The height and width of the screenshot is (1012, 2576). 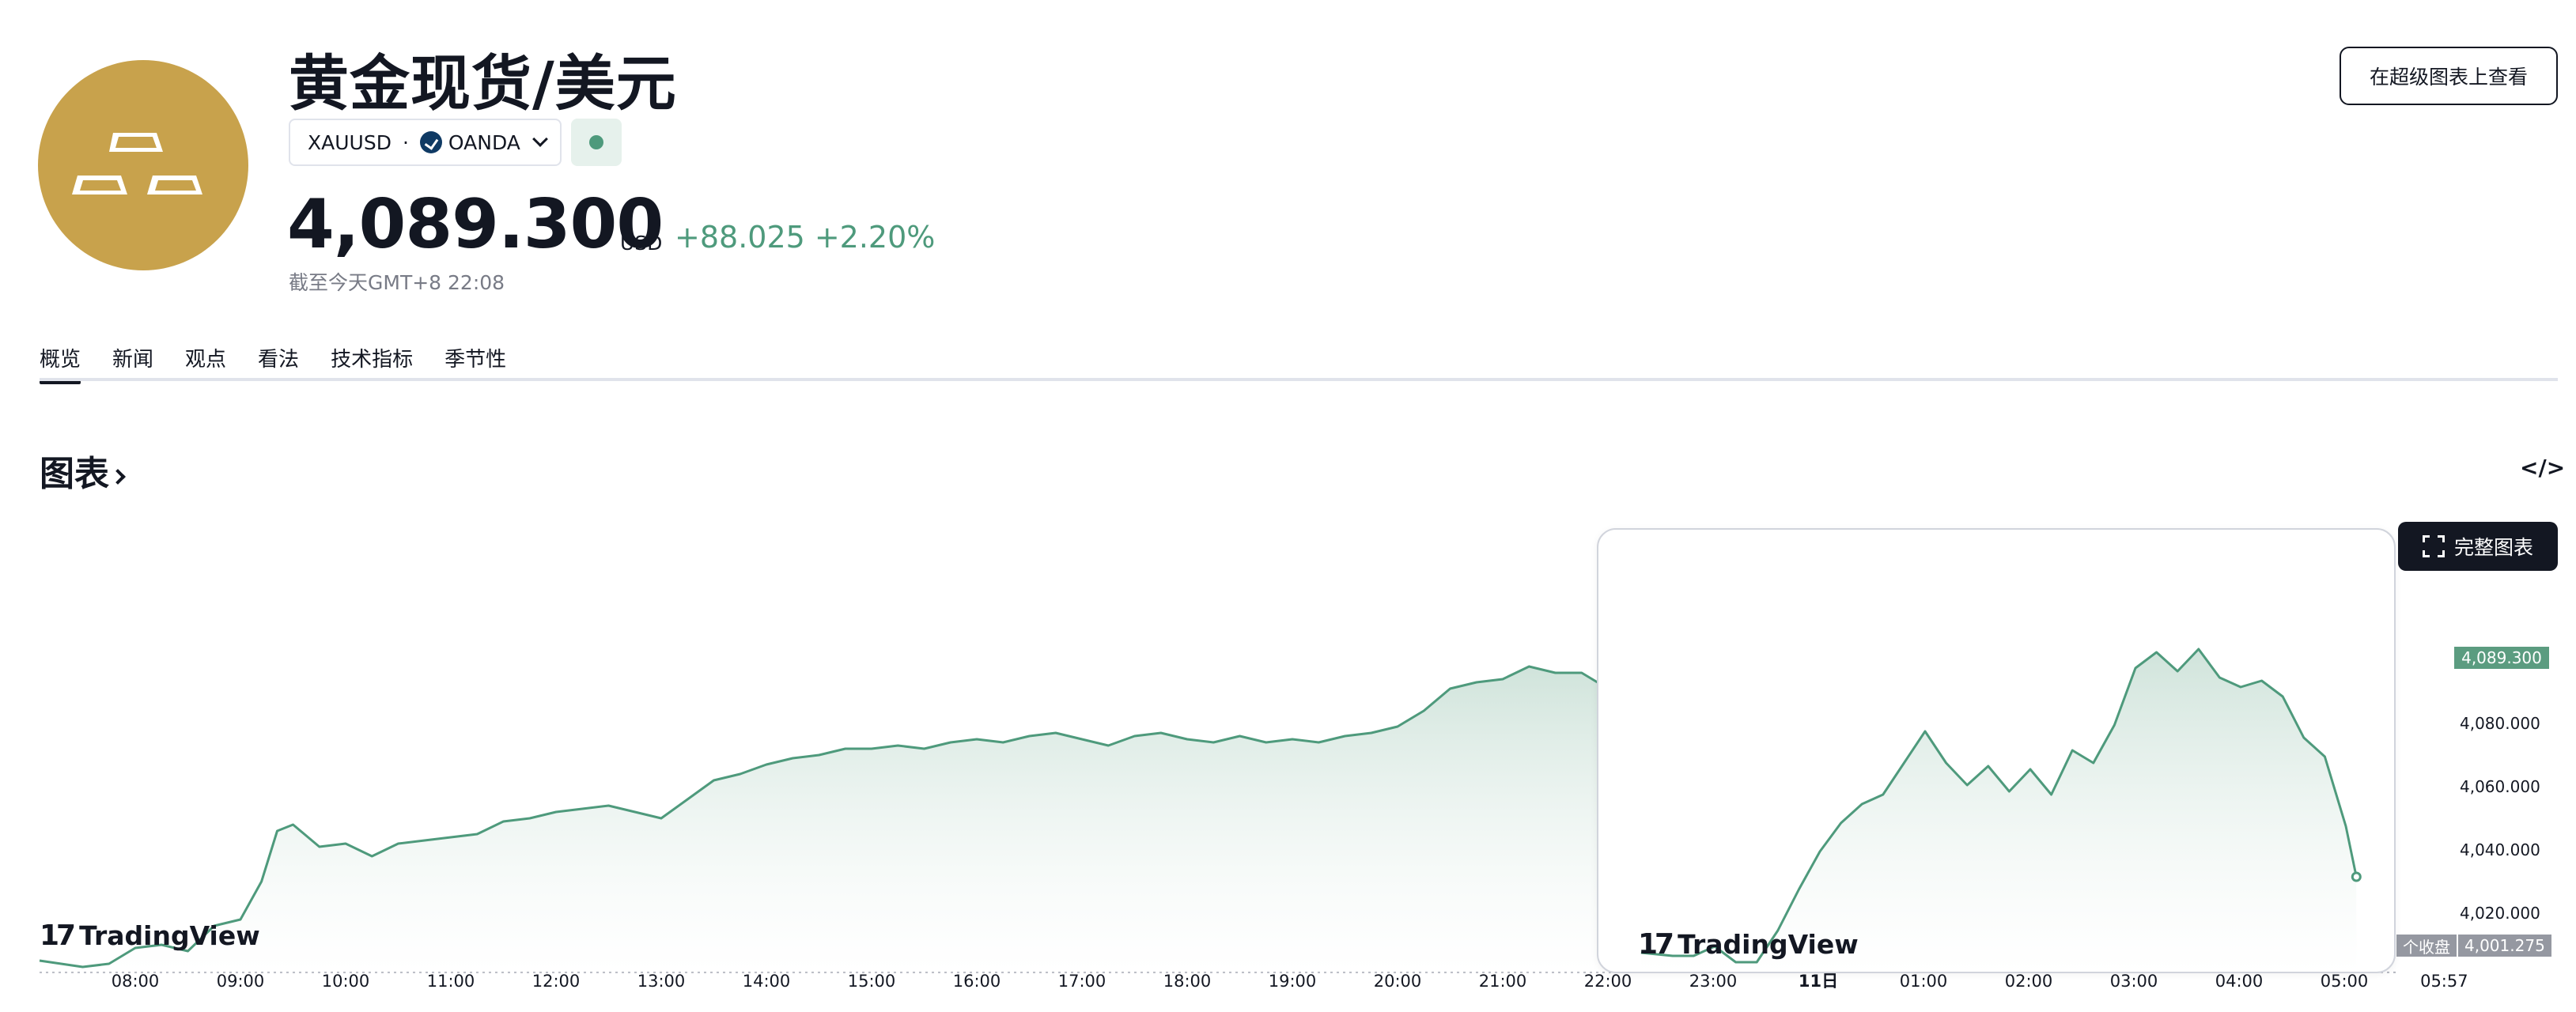 What do you see at coordinates (875, 238) in the screenshot?
I see `change-percent: +2.20%` at bounding box center [875, 238].